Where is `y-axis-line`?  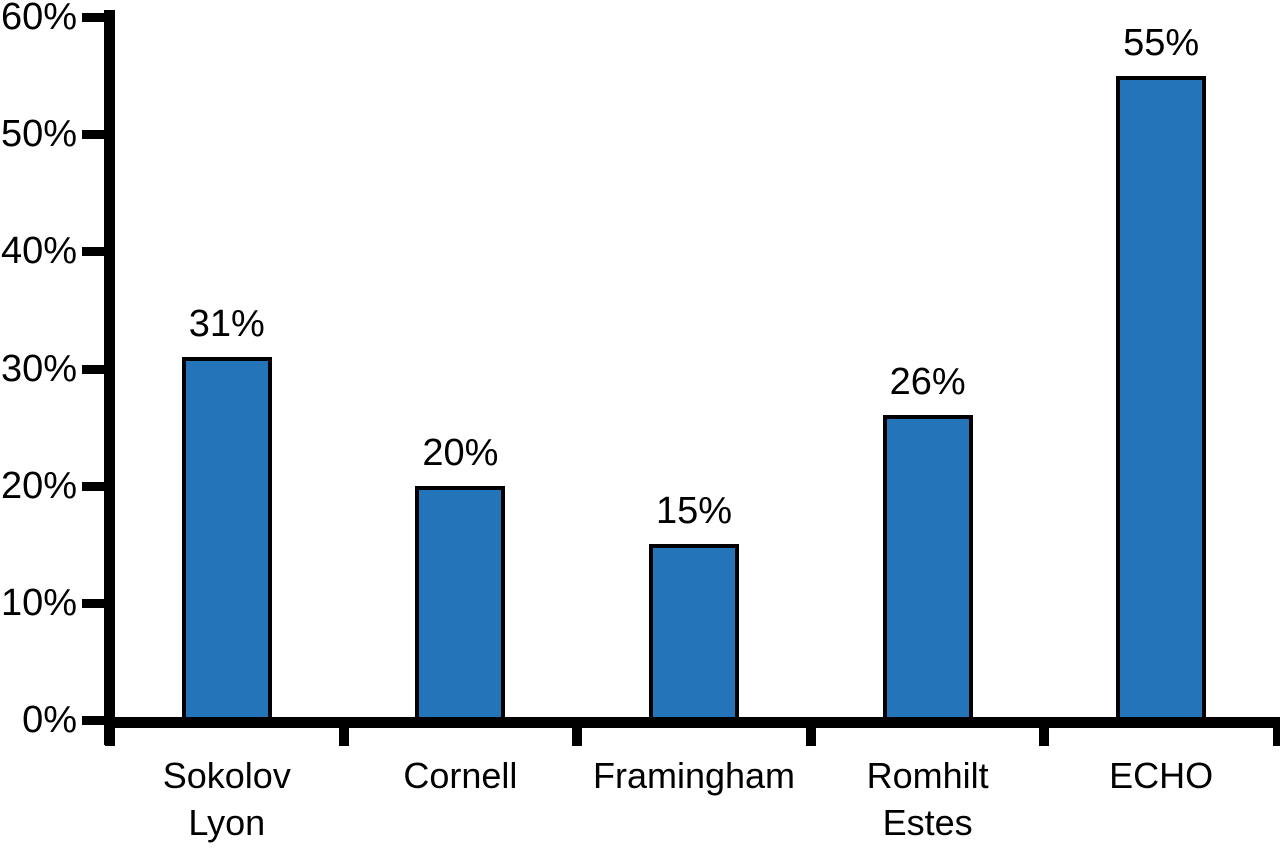
y-axis-line is located at coordinates (109, 377).